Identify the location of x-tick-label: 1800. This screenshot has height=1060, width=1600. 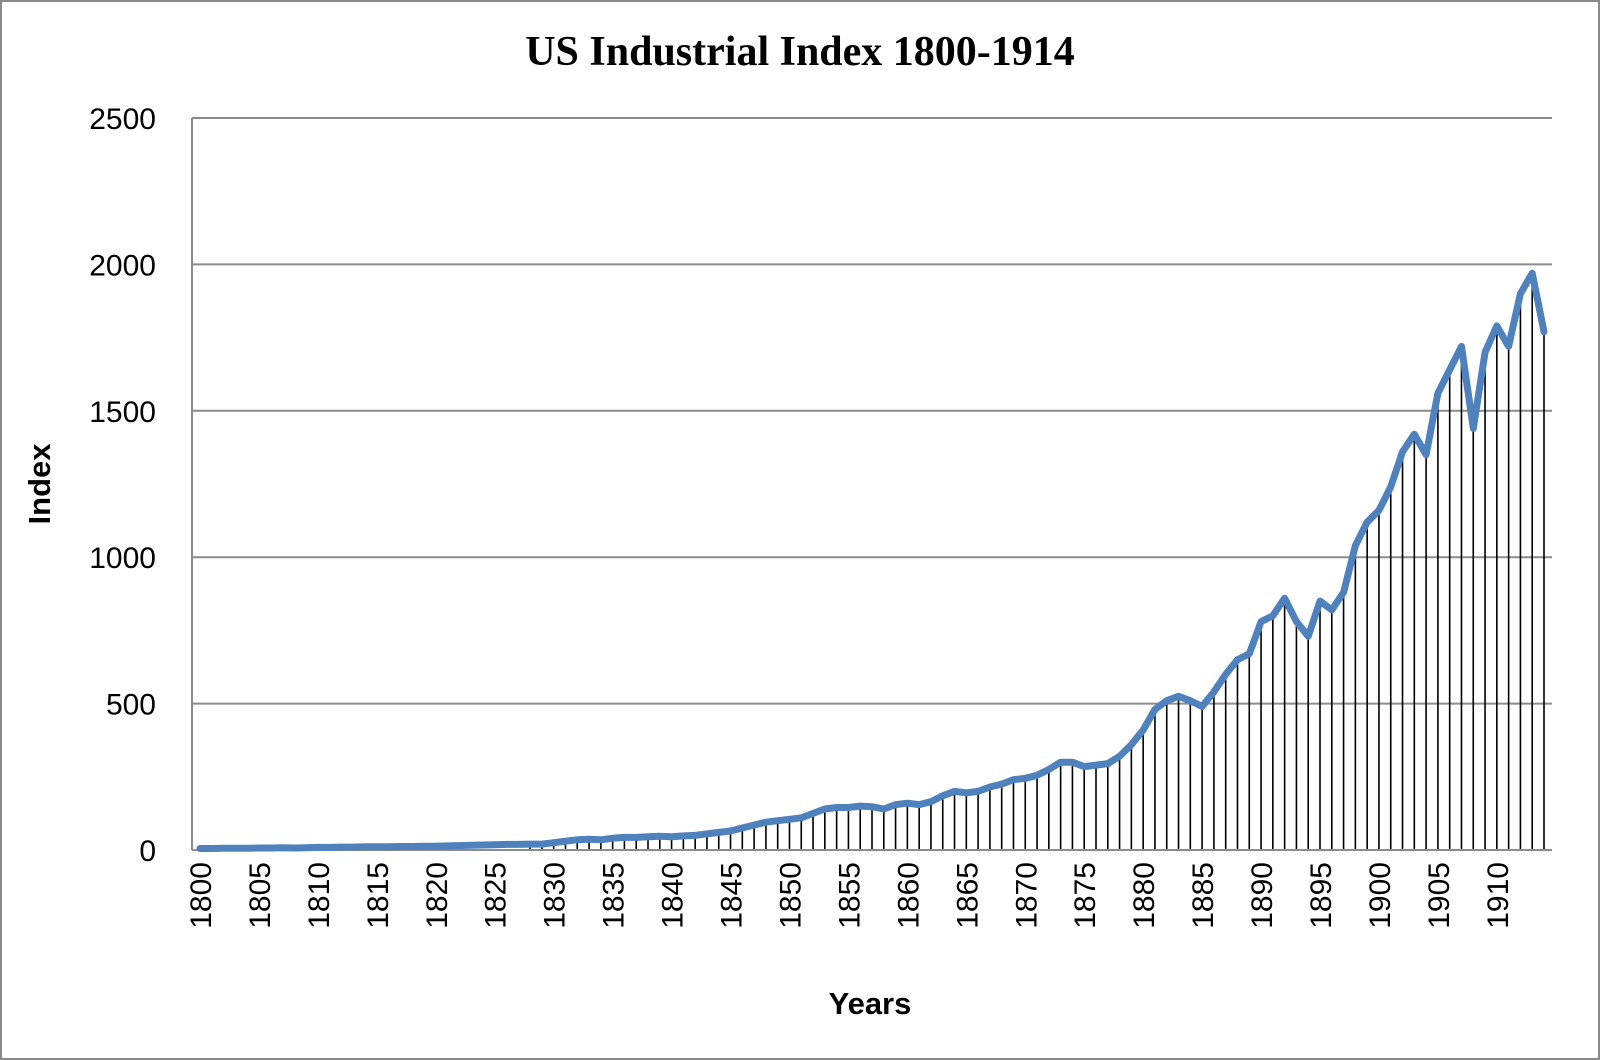
(201, 895).